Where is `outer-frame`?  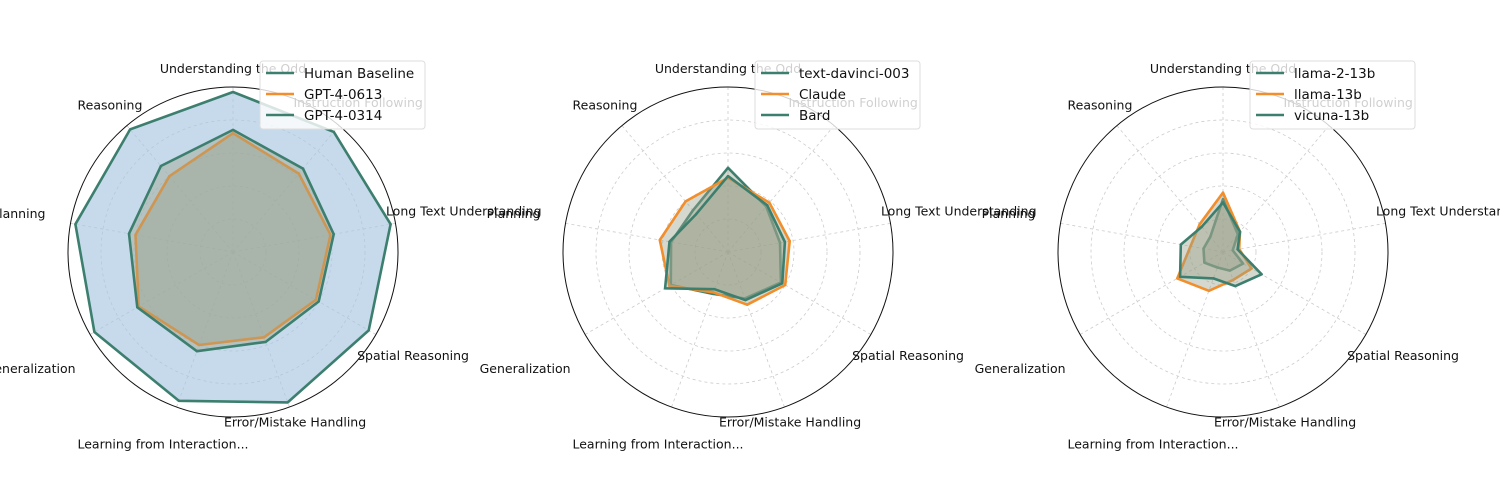 outer-frame is located at coordinates (1223, 252).